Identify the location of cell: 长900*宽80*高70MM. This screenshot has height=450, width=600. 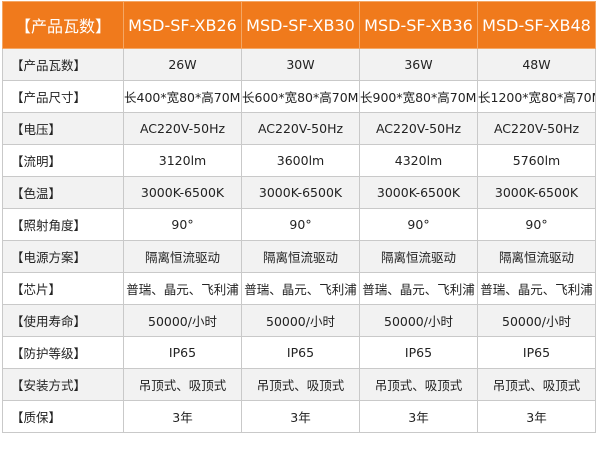
(418, 96).